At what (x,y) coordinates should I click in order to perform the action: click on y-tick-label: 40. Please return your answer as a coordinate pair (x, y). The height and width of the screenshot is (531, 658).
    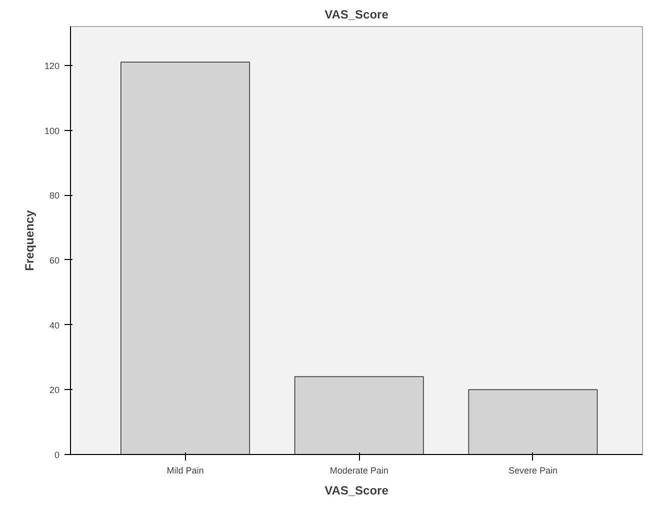
    Looking at the image, I should click on (54, 325).